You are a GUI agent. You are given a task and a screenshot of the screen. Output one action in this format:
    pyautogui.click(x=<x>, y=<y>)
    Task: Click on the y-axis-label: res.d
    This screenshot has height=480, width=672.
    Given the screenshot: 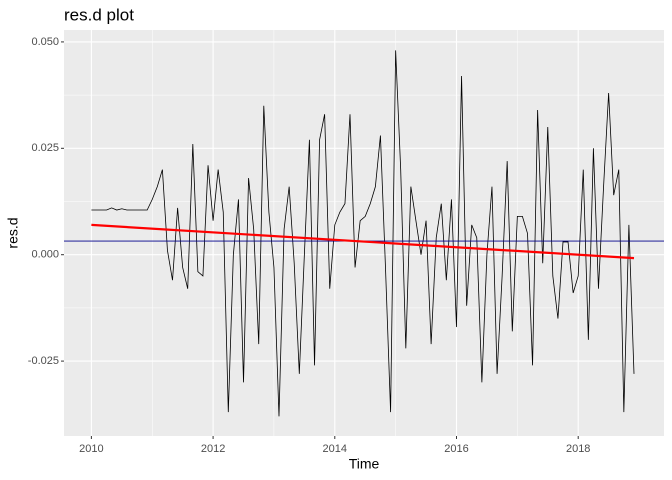 What is the action you would take?
    pyautogui.click(x=13, y=232)
    